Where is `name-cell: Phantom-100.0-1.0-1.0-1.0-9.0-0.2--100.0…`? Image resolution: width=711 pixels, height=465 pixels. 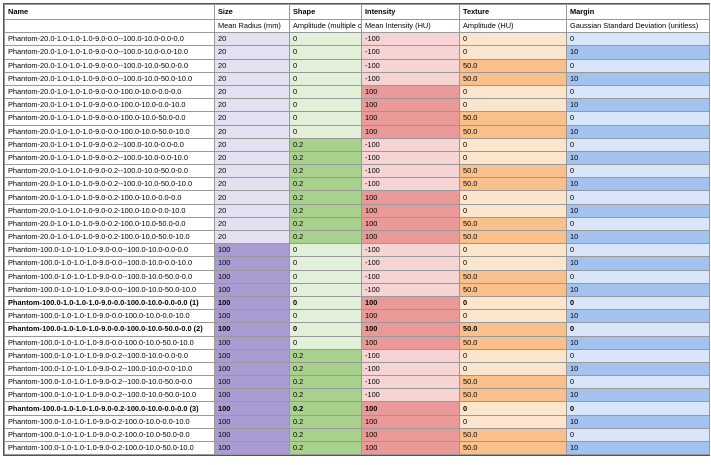 name-cell: Phantom-100.0-1.0-1.0-1.0-9.0-0.2--100.0… is located at coordinates (109, 355).